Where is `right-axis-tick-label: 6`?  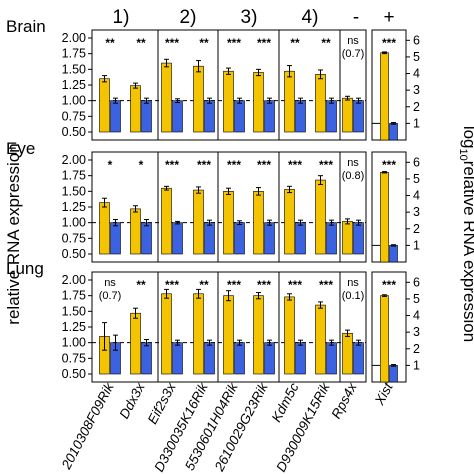 right-axis-tick-label: 6 is located at coordinates (416, 162).